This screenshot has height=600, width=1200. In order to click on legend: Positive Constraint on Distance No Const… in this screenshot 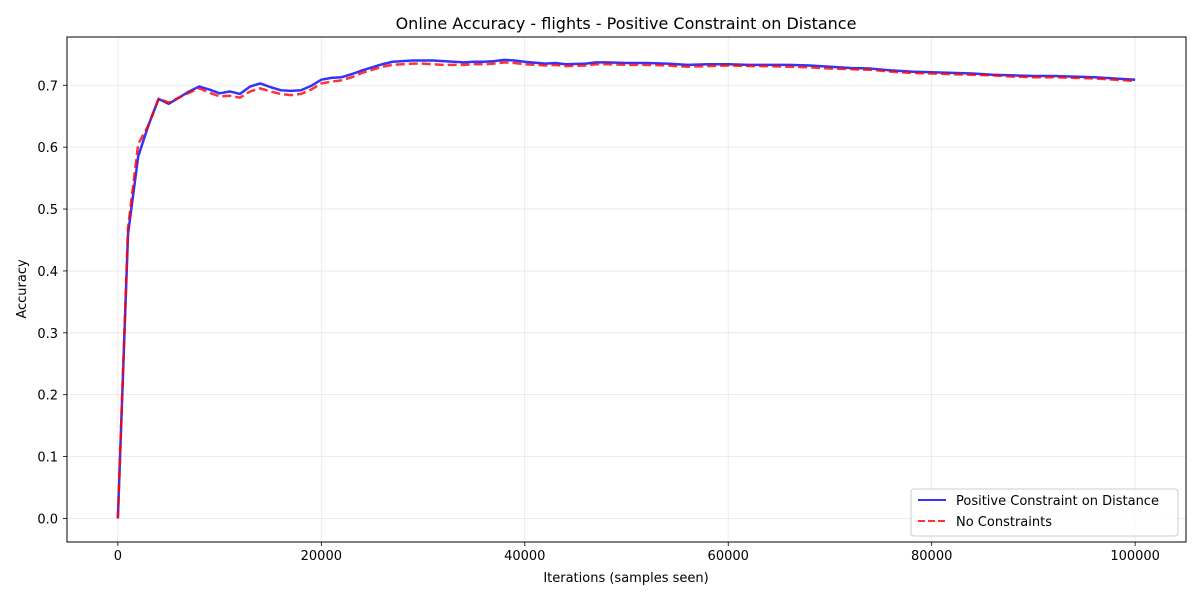, I will do `click(1044, 512)`.